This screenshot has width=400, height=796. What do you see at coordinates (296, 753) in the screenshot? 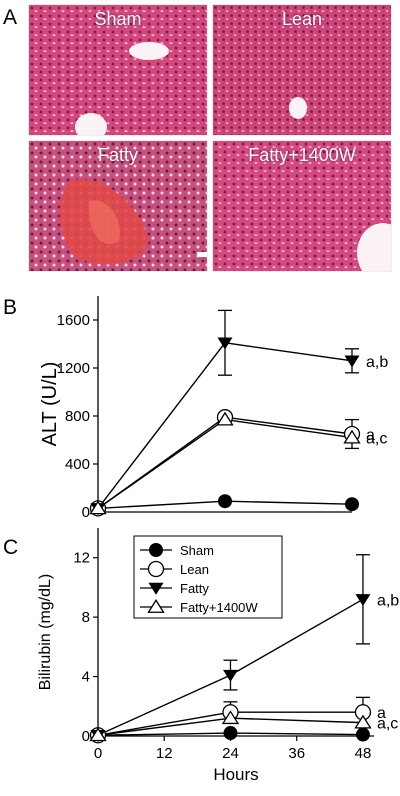
I see `x-tick-label: 36` at bounding box center [296, 753].